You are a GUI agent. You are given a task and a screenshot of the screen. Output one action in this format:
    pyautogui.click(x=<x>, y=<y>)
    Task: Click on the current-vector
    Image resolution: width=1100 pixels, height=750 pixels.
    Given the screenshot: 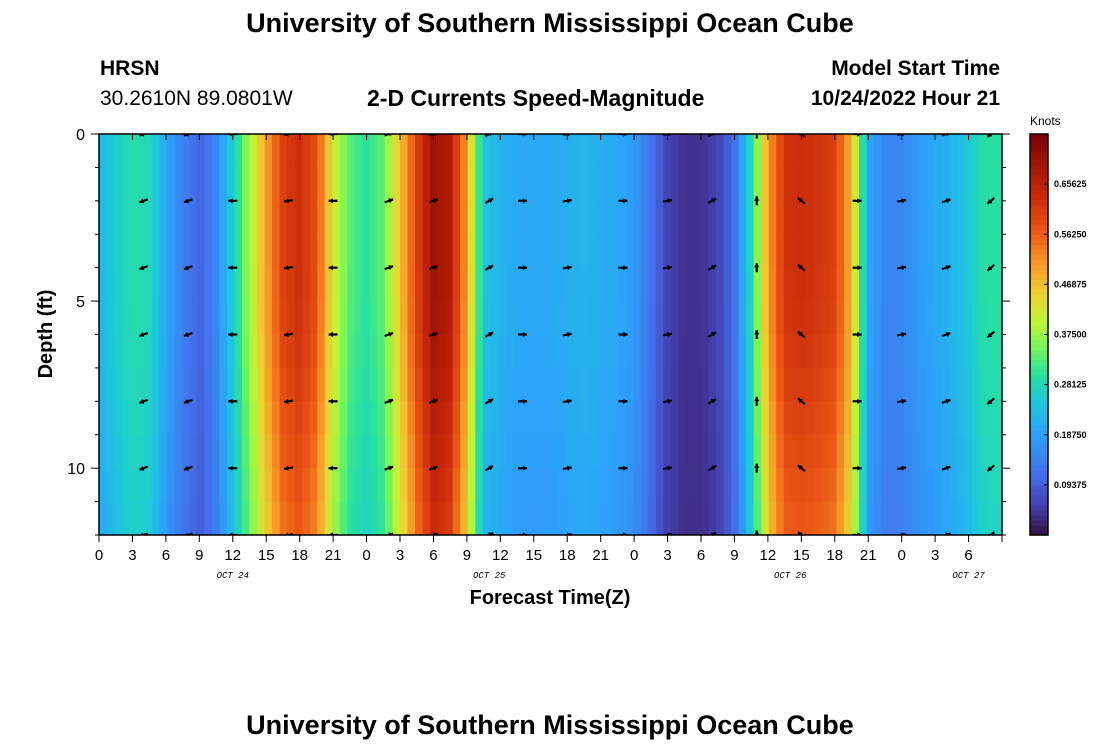 What is the action you would take?
    pyautogui.click(x=389, y=334)
    